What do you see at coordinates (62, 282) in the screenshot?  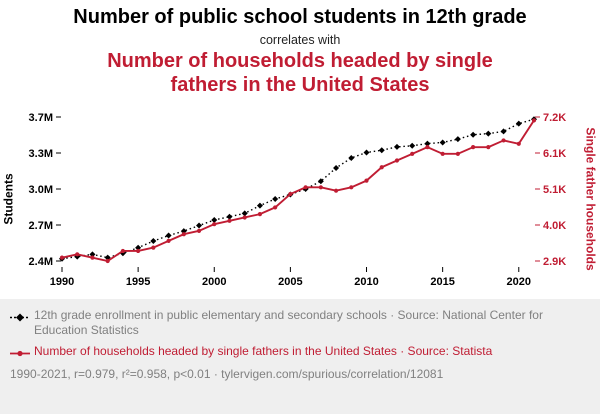 I see `svg-text: 1990` at bounding box center [62, 282].